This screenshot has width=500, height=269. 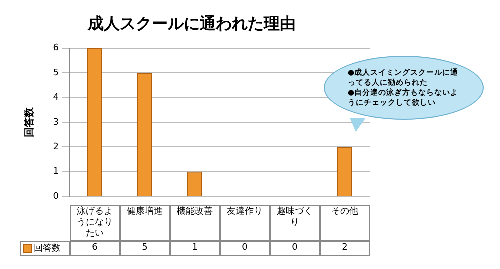 I want to click on data-label: 6, so click(x=95, y=248).